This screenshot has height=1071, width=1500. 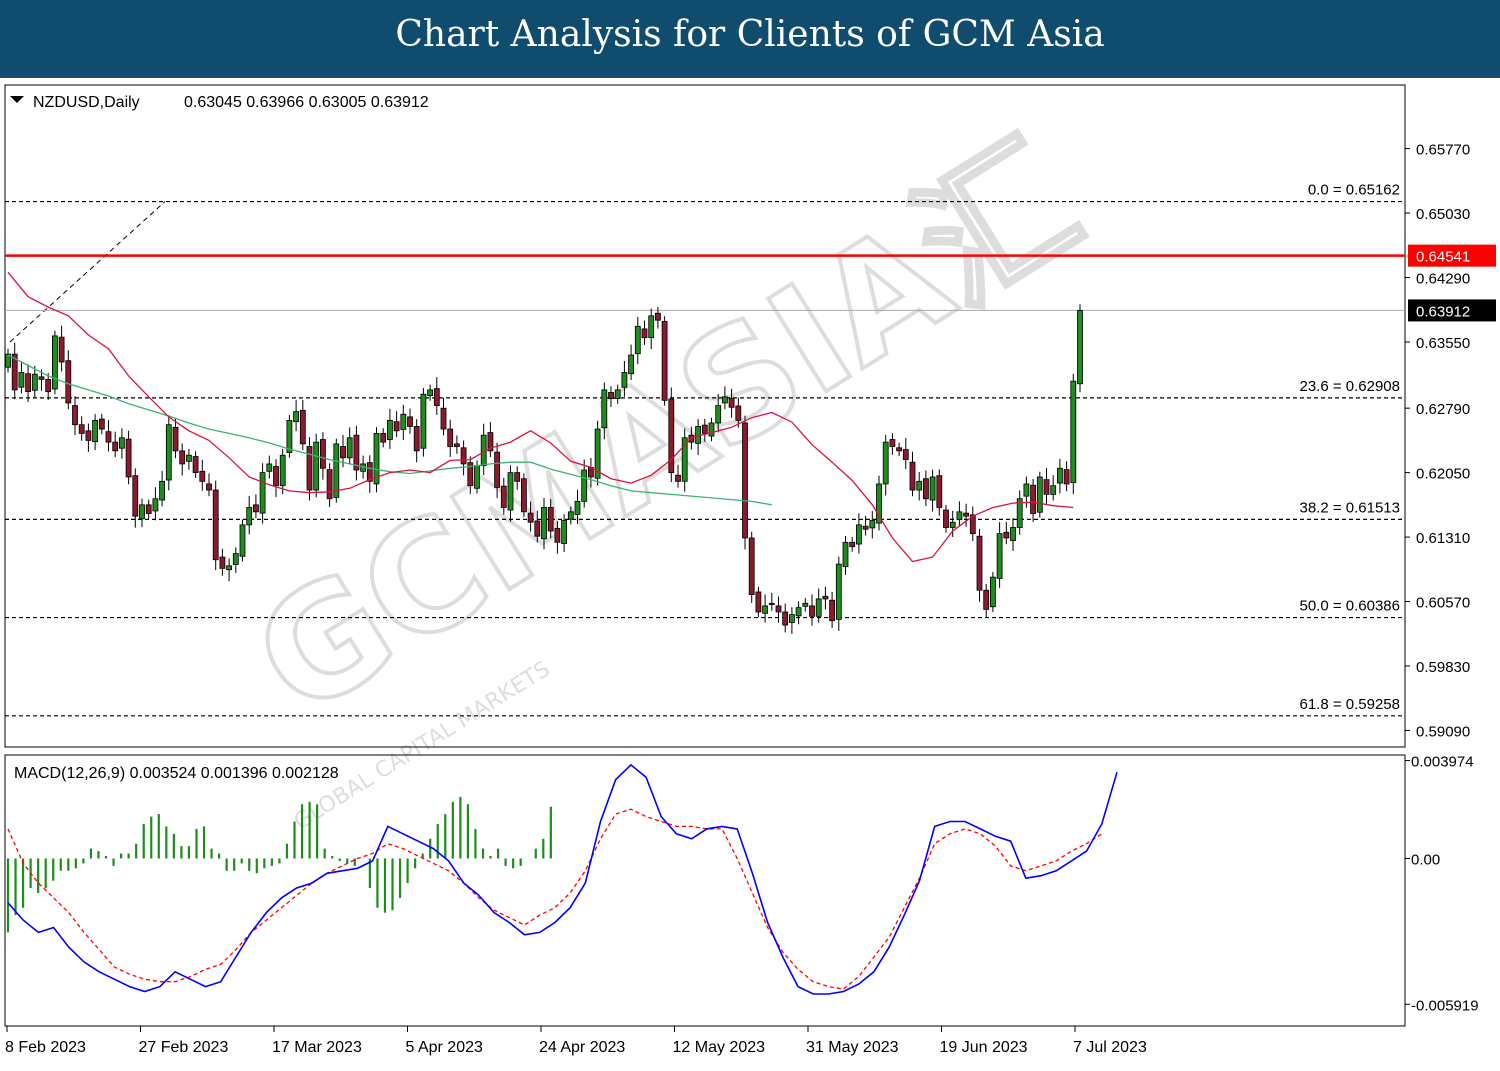 I want to click on current-price-tag: 0.63912, so click(x=1452, y=310).